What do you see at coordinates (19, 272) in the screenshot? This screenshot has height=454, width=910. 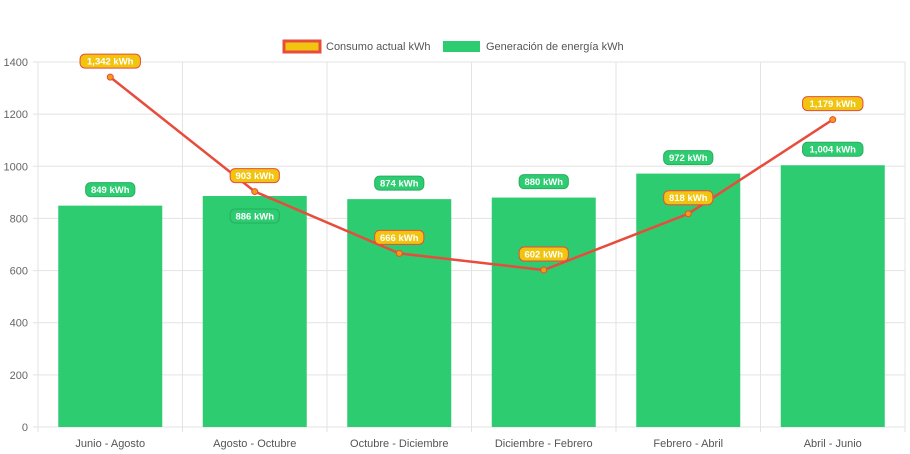 I see `y-tick-label: 600` at bounding box center [19, 272].